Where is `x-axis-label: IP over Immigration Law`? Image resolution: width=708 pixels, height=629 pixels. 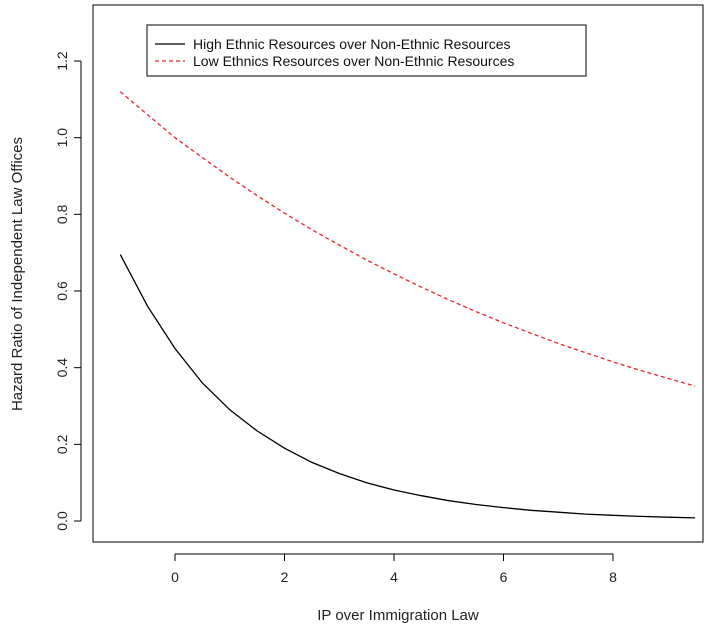
x-axis-label: IP over Immigration Law is located at coordinates (398, 615).